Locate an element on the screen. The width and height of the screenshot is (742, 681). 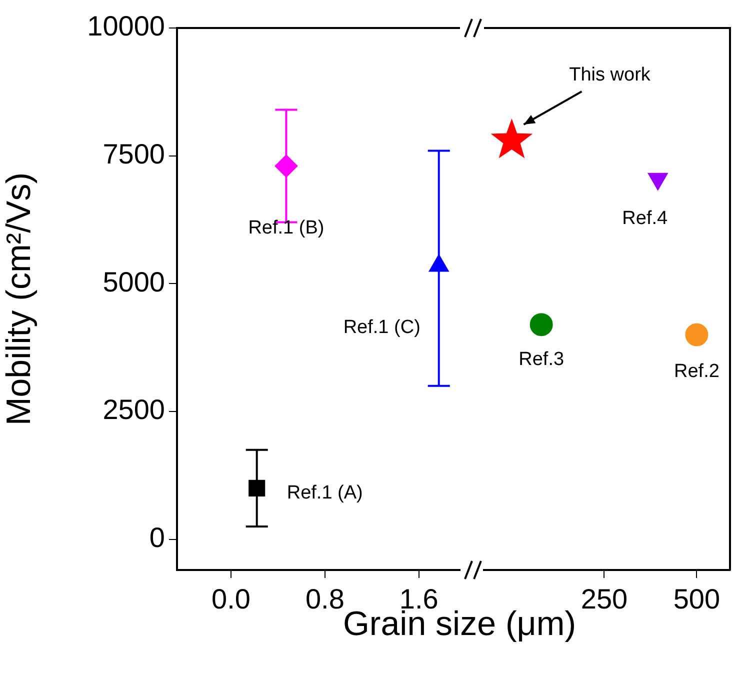
x-tick-label: 0.0 is located at coordinates (231, 599).